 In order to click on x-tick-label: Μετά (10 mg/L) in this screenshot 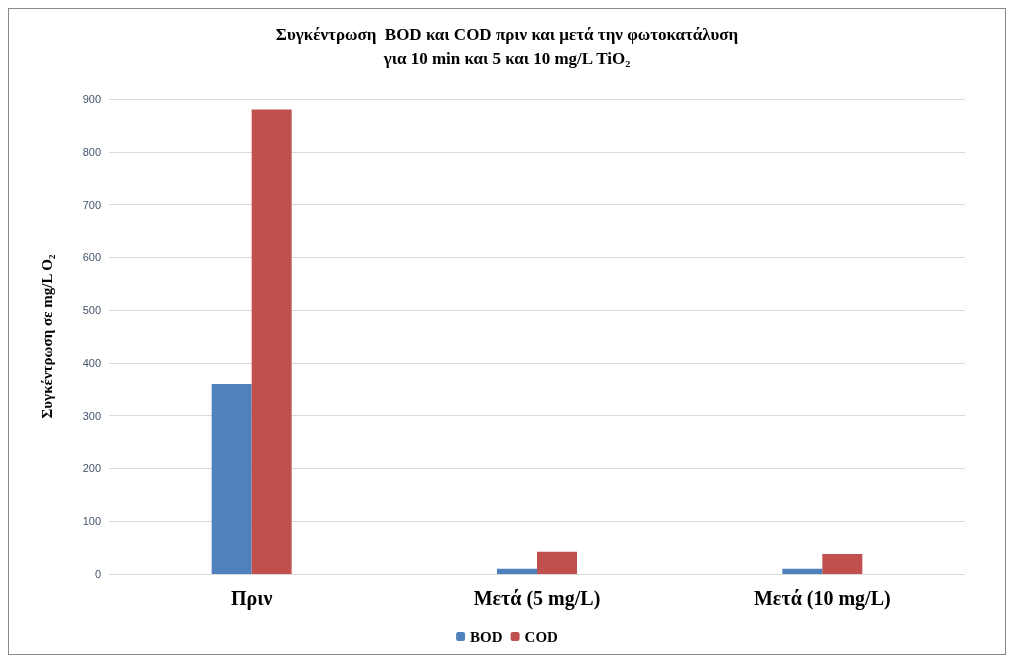, I will do `click(822, 598)`.